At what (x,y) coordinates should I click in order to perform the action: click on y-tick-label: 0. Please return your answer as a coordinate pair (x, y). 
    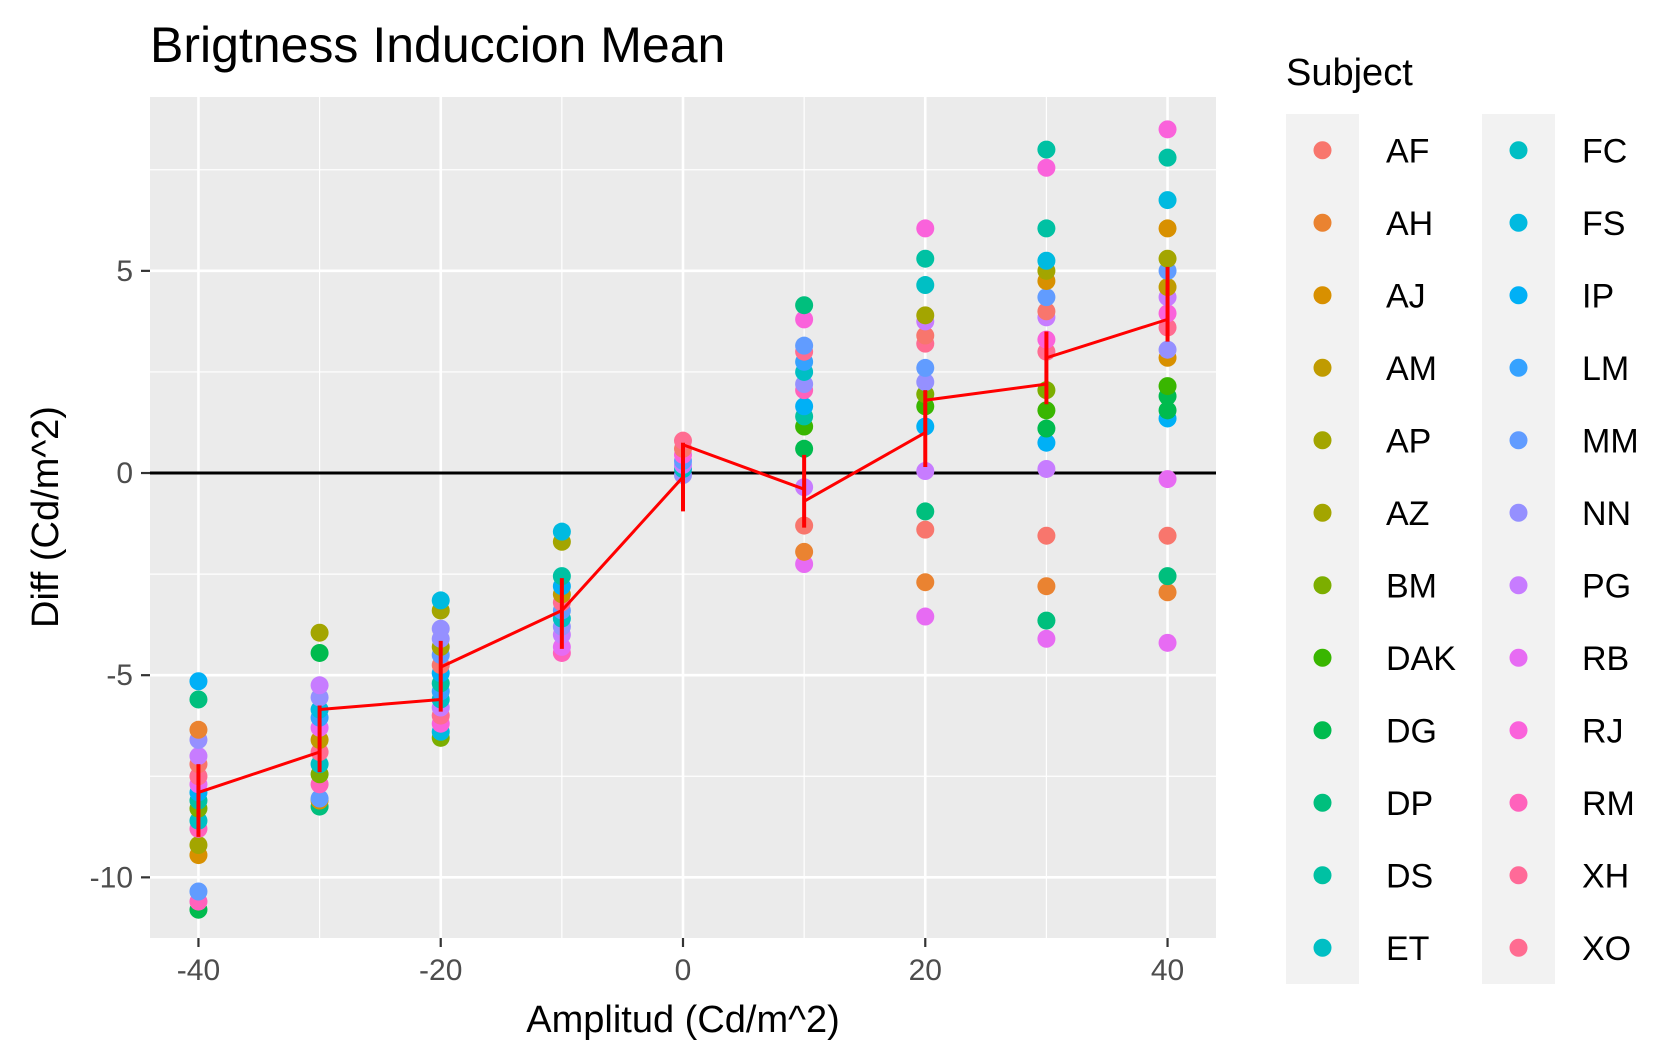
    Looking at the image, I should click on (124, 473).